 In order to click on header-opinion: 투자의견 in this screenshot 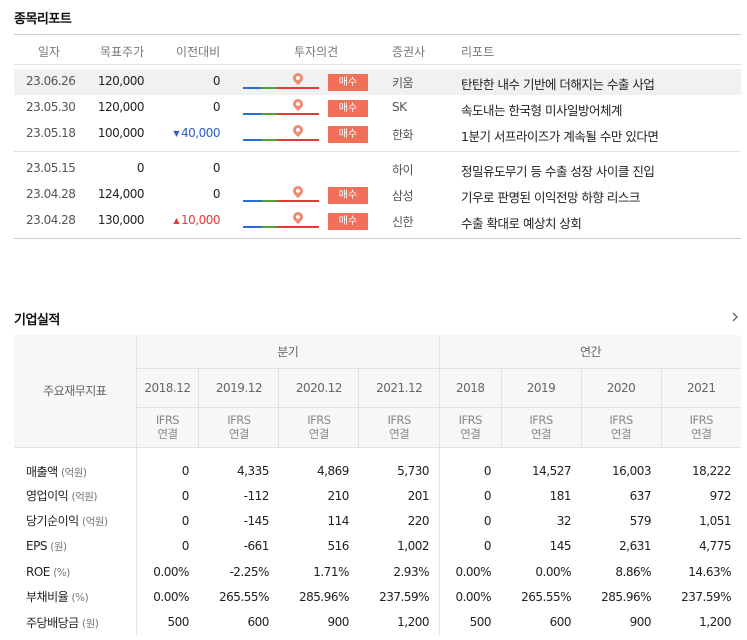, I will do `click(316, 52)`.